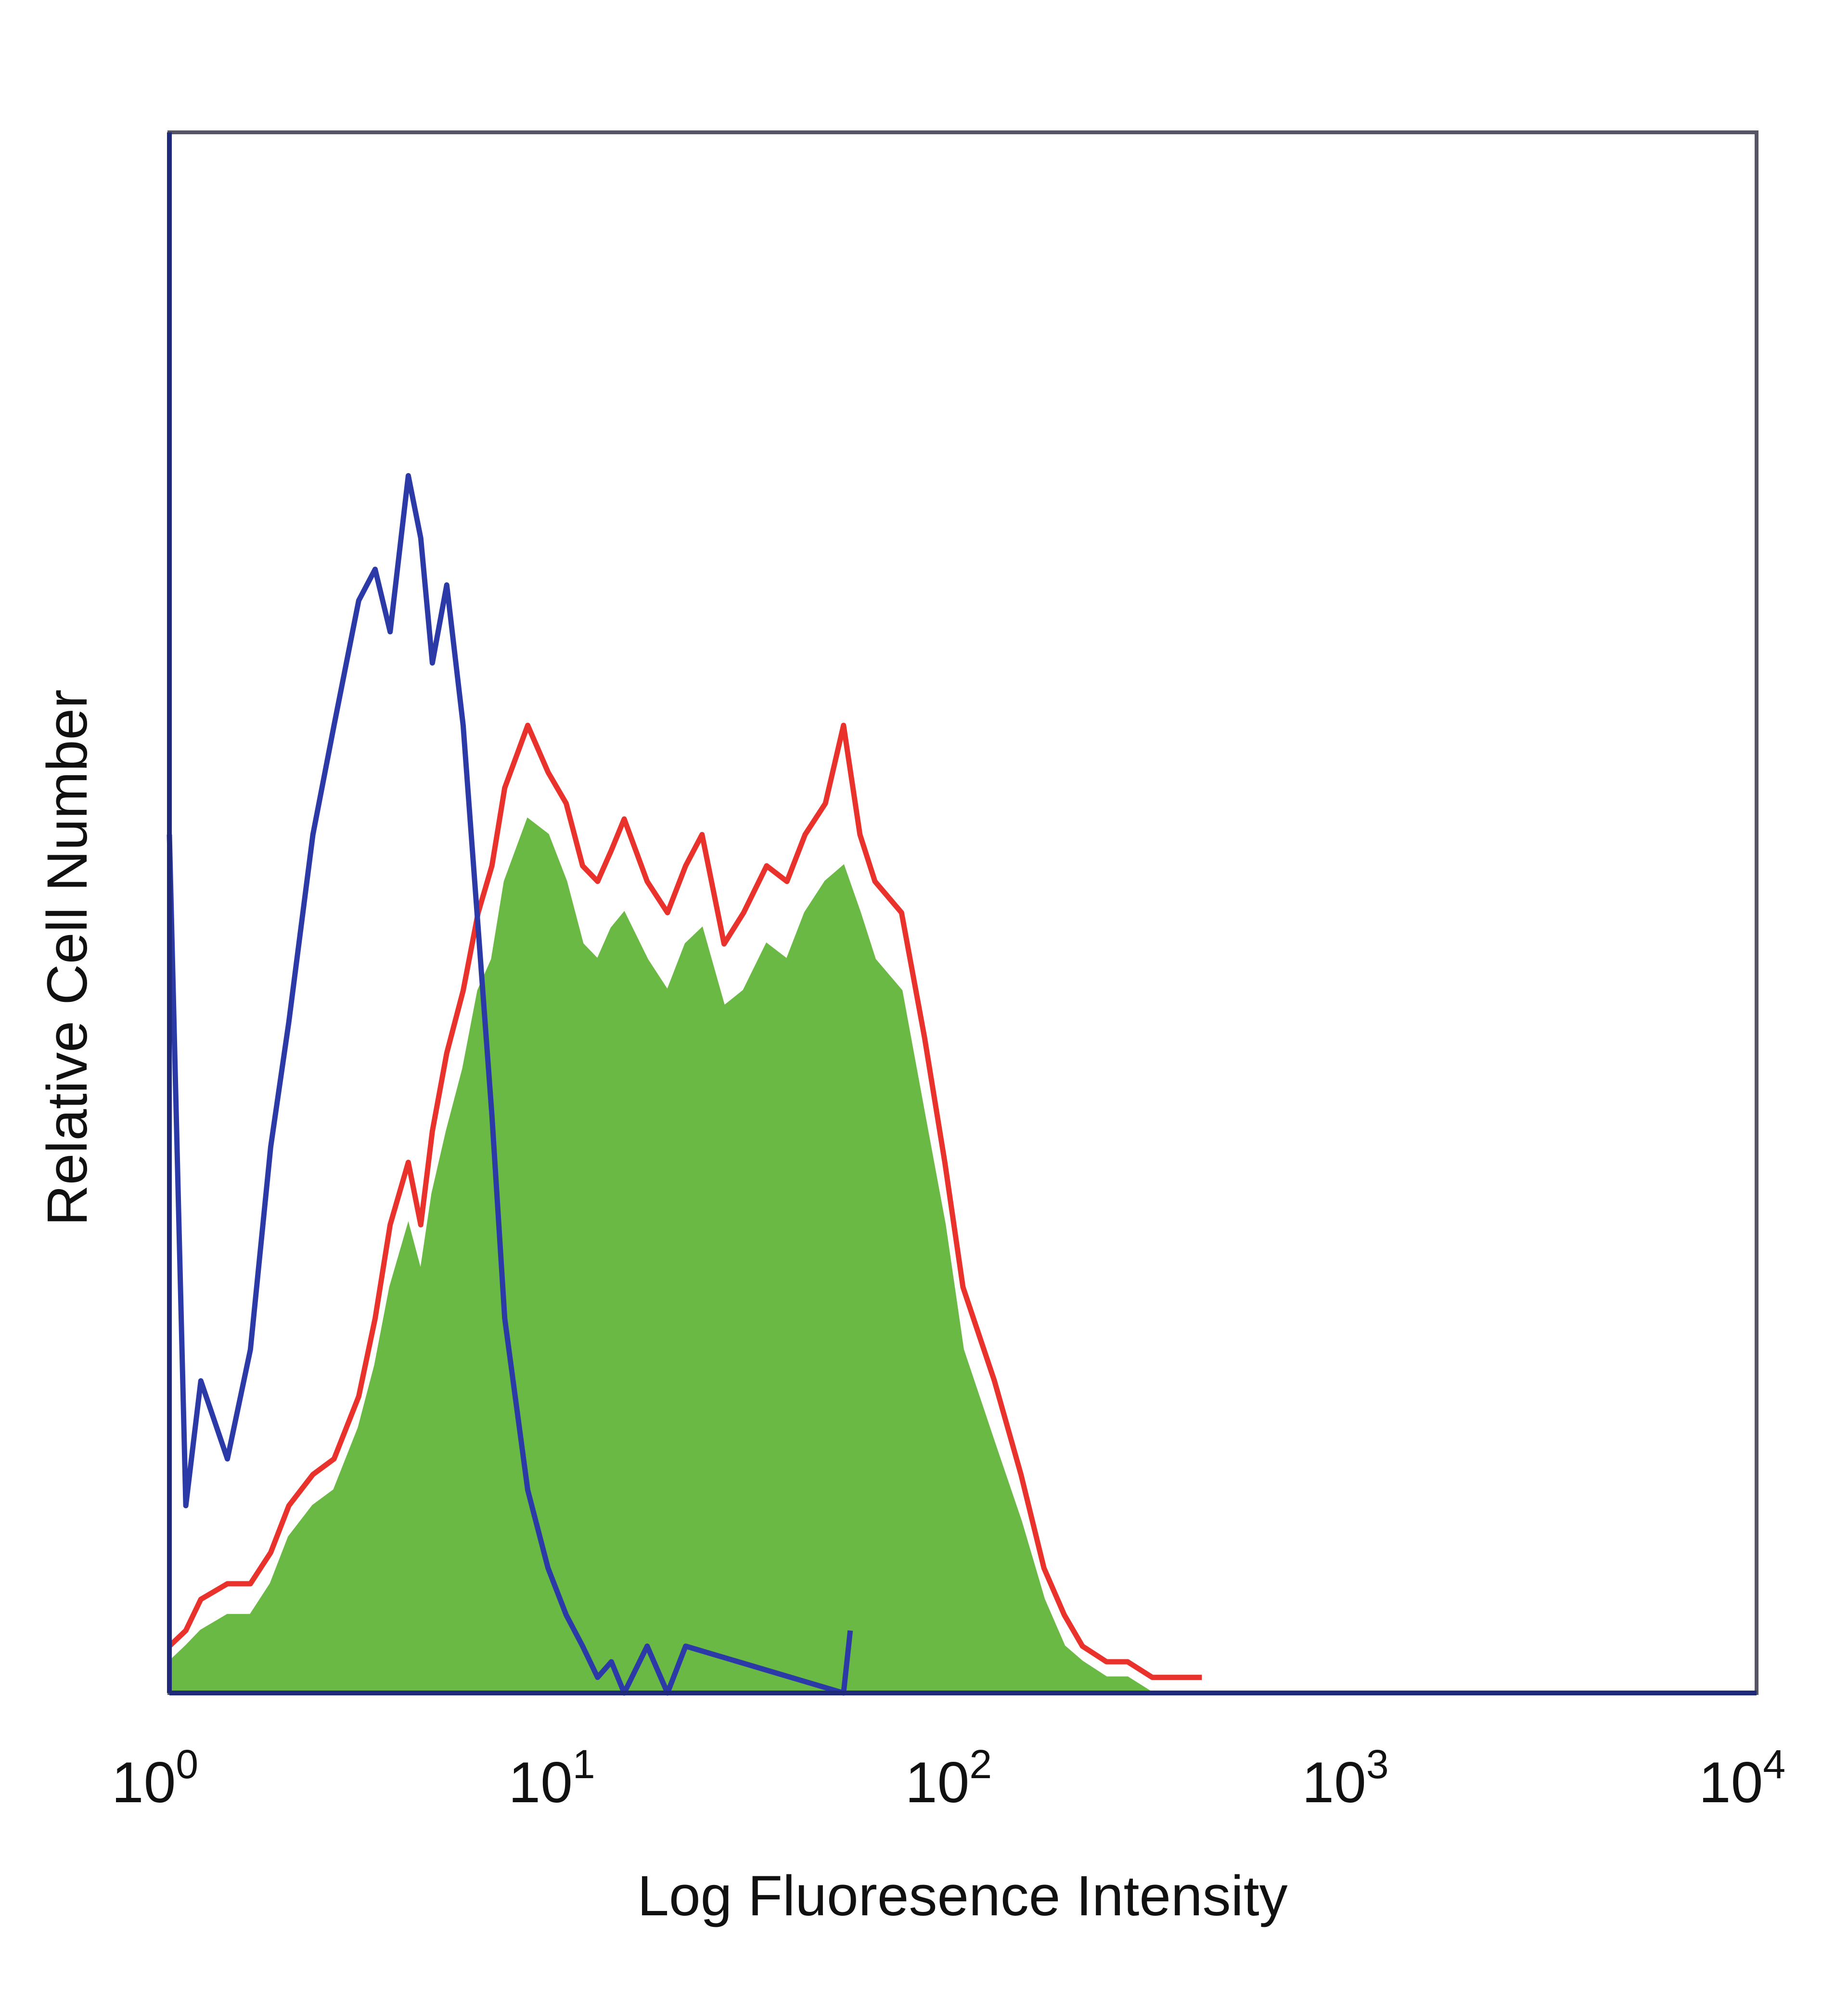 The height and width of the screenshot is (2000, 1848). I want to click on x-tick-label: 10¹, so click(551, 1778).